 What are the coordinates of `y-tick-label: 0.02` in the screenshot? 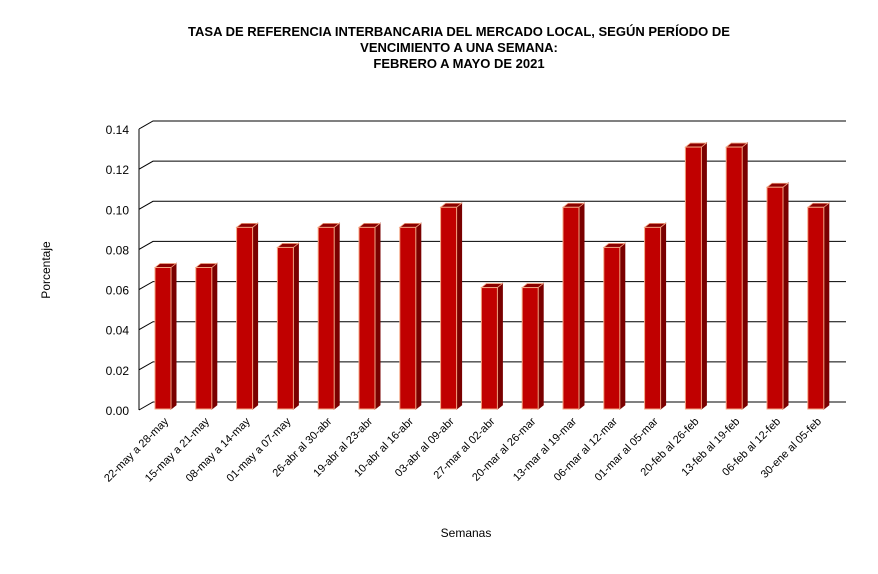 It's located at (118, 371).